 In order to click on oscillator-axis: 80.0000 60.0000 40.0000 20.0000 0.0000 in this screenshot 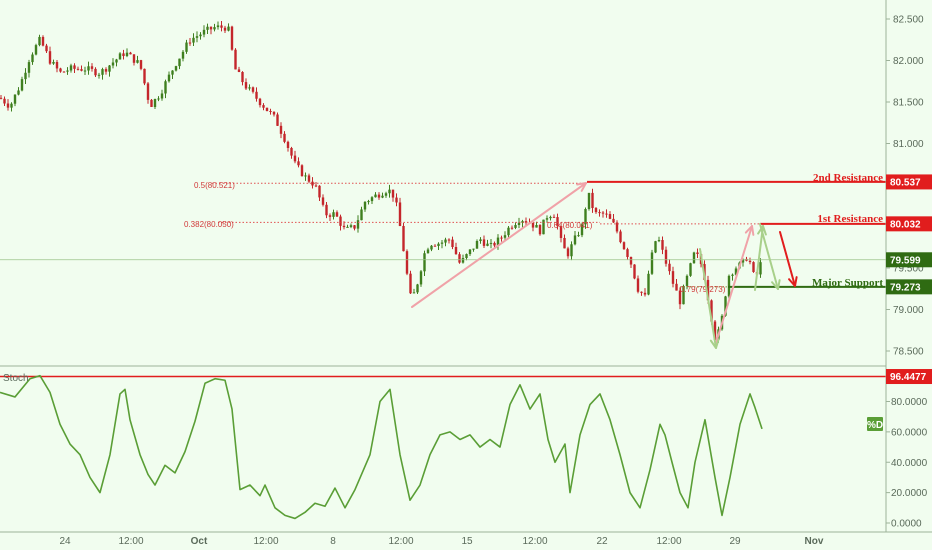, I will do `click(907, 463)`.